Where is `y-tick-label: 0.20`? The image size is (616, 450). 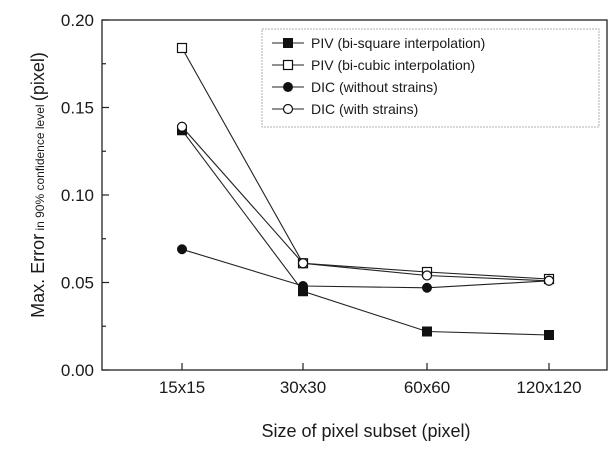
y-tick-label: 0.20 is located at coordinates (77, 20).